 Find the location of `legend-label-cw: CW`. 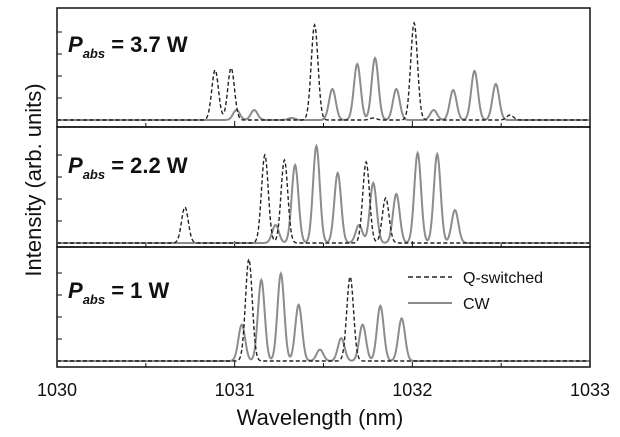

legend-label-cw: CW is located at coordinates (477, 304).